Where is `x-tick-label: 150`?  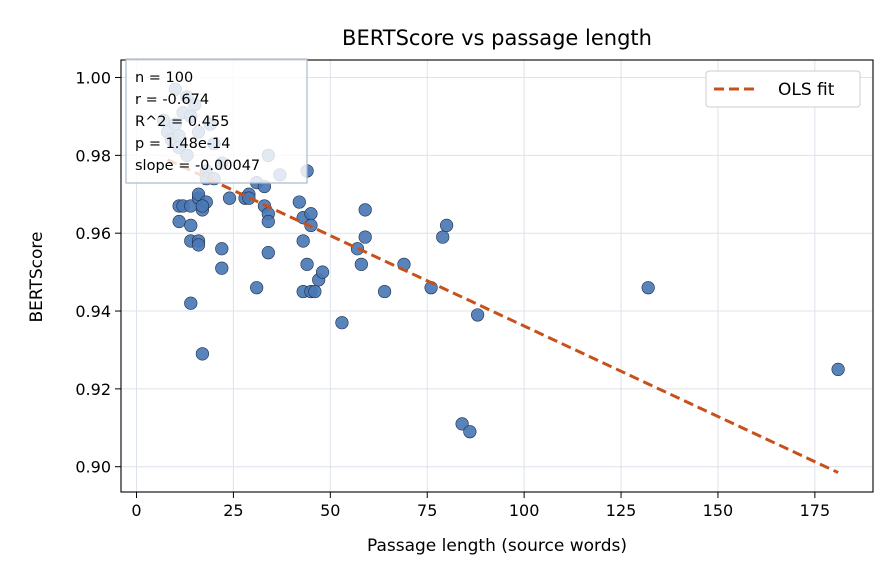 x-tick-label: 150 is located at coordinates (718, 510).